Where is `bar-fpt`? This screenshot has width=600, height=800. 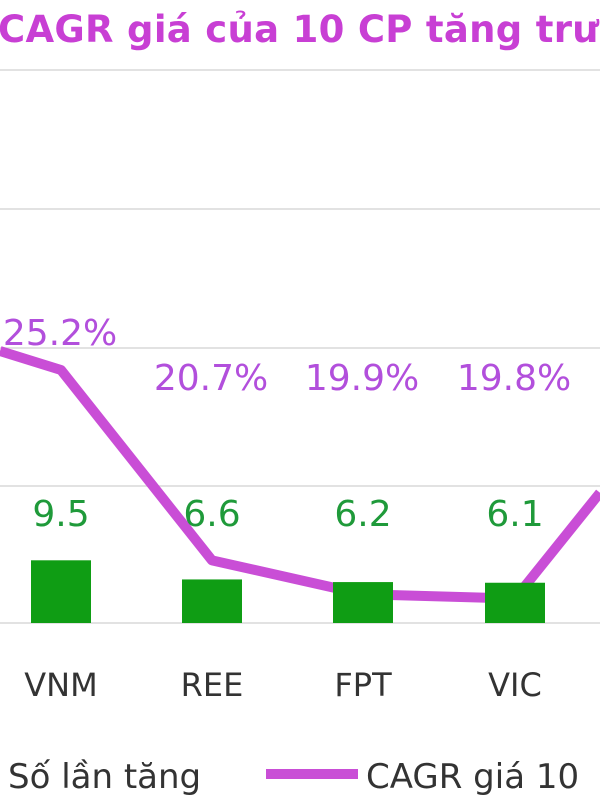 bar-fpt is located at coordinates (363, 602).